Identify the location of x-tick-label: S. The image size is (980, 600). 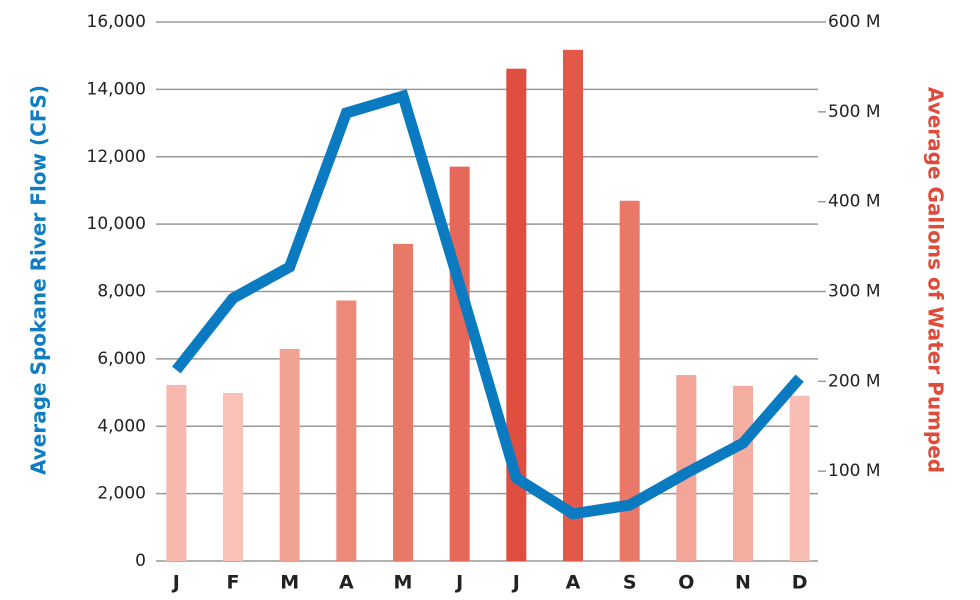
(630, 583).